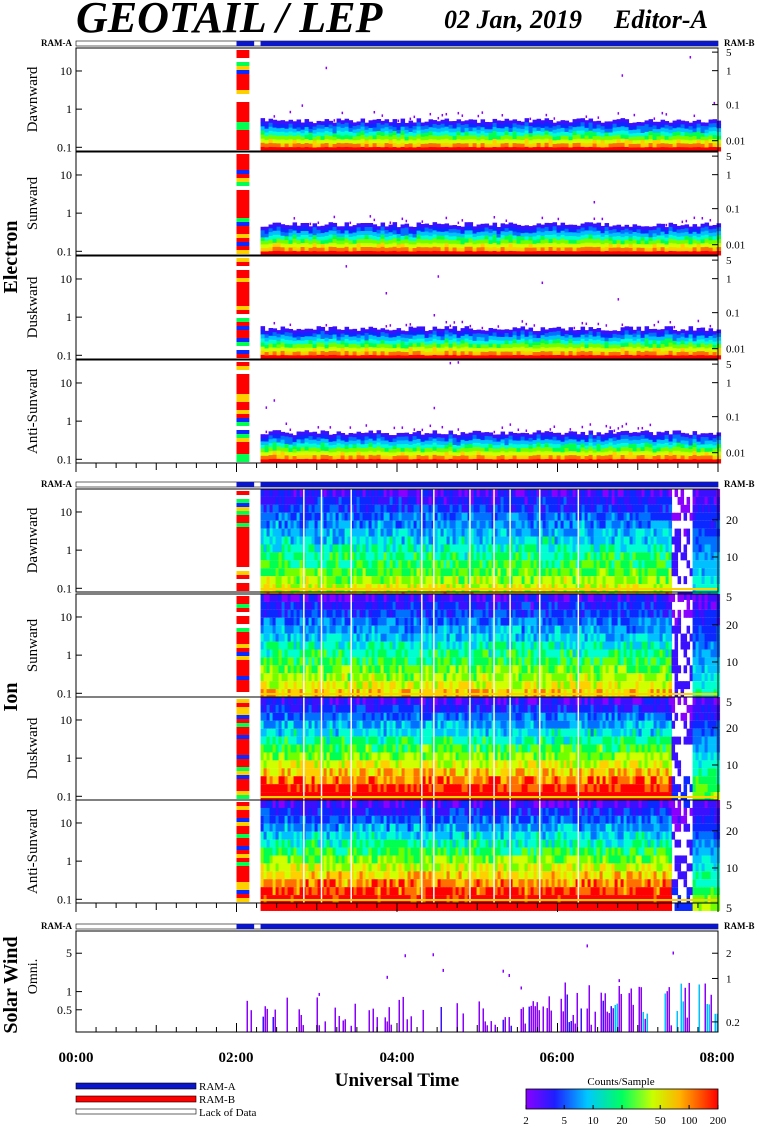 Image resolution: width=762 pixels, height=1128 pixels. Describe the element at coordinates (33, 851) in the screenshot. I see `ion-panel-label: Anti-Sunward` at that location.